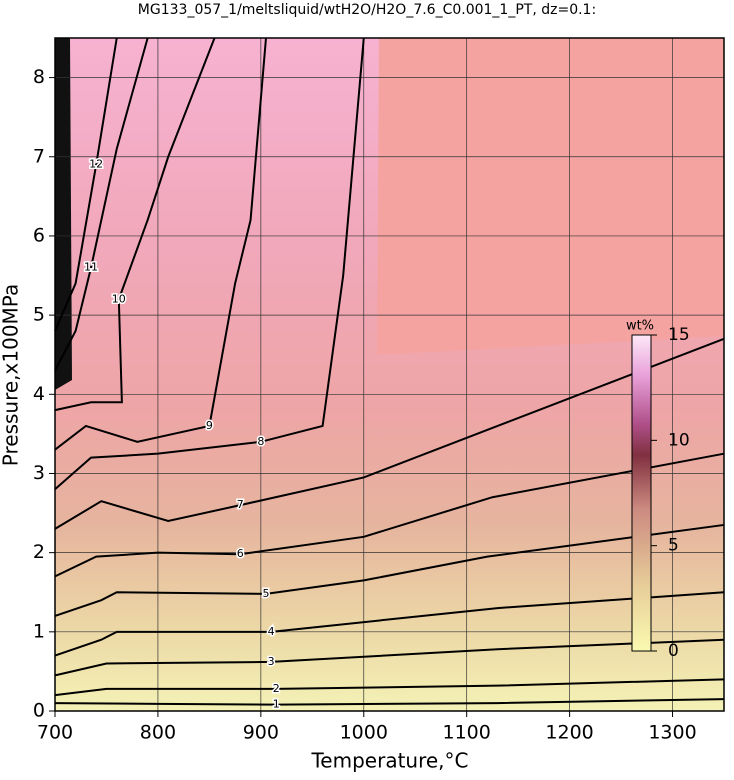 The height and width of the screenshot is (780, 734). Describe the element at coordinates (672, 733) in the screenshot. I see `x-tick-label: 1300` at that location.